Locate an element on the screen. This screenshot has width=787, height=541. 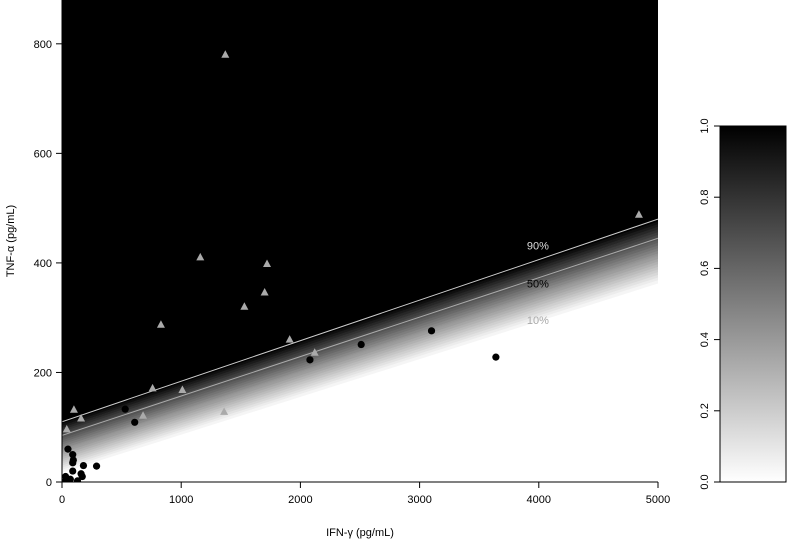
x-tick-label: 3000 is located at coordinates (419, 500).